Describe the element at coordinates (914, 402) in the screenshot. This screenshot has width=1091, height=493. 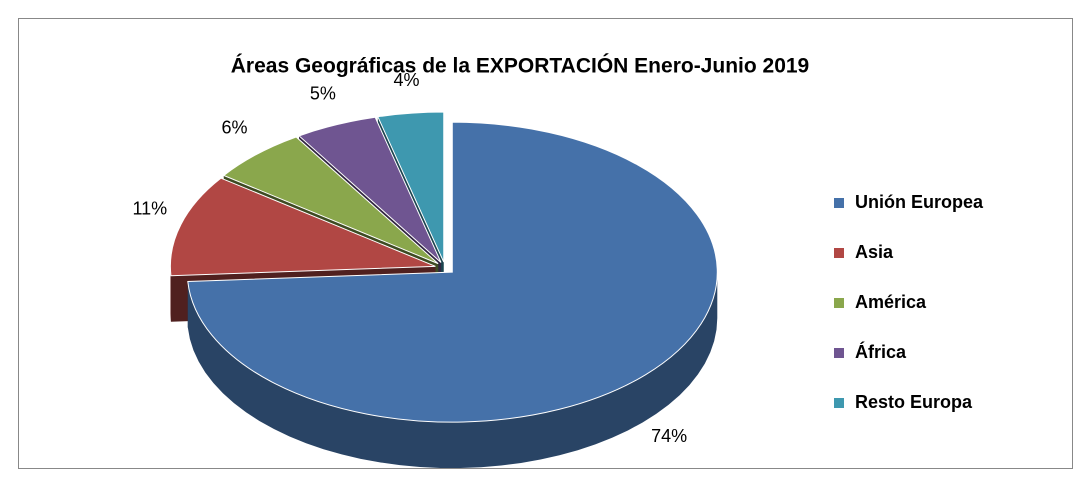
I see `legend-label: Resto Europa` at that location.